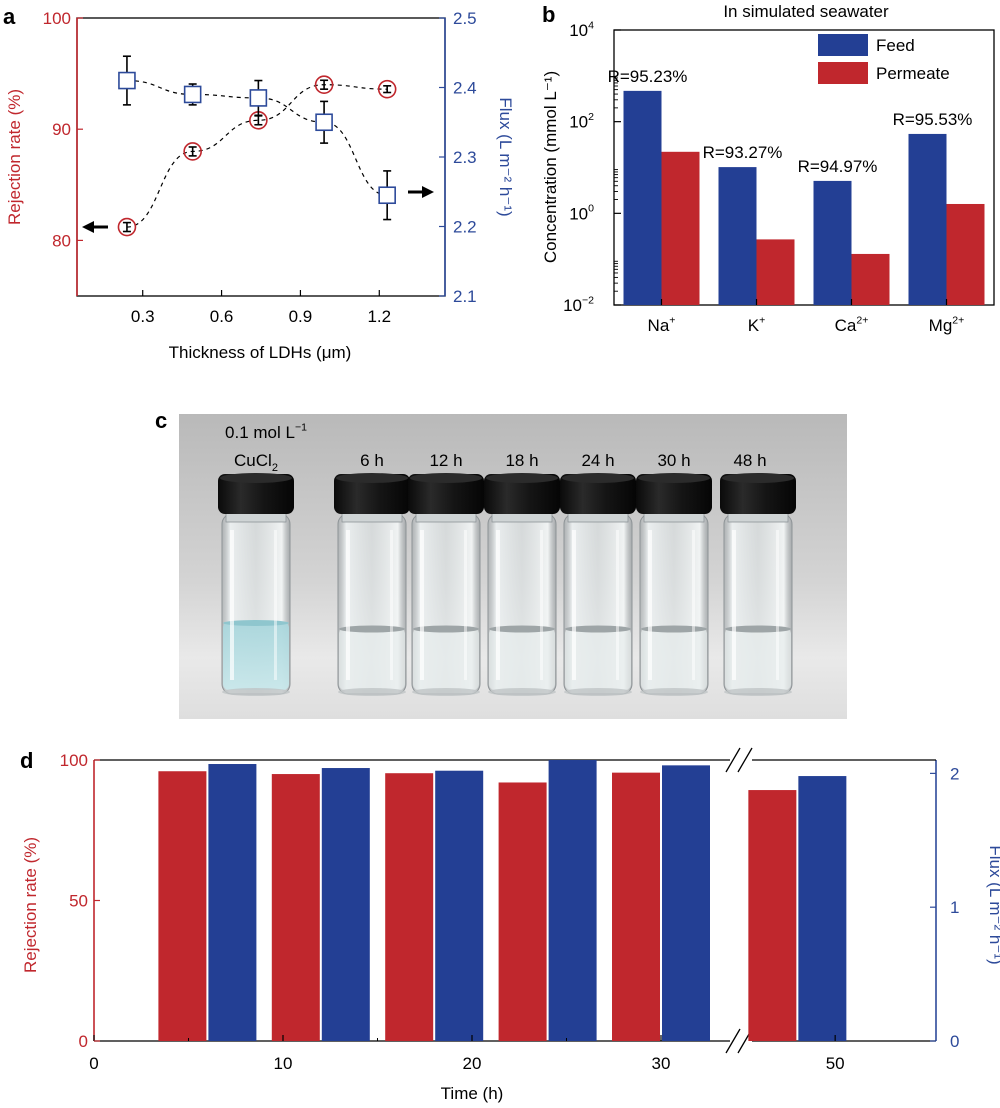 This screenshot has width=1000, height=1108. What do you see at coordinates (642, 197) in the screenshot?
I see `bar-feed-na` at bounding box center [642, 197].